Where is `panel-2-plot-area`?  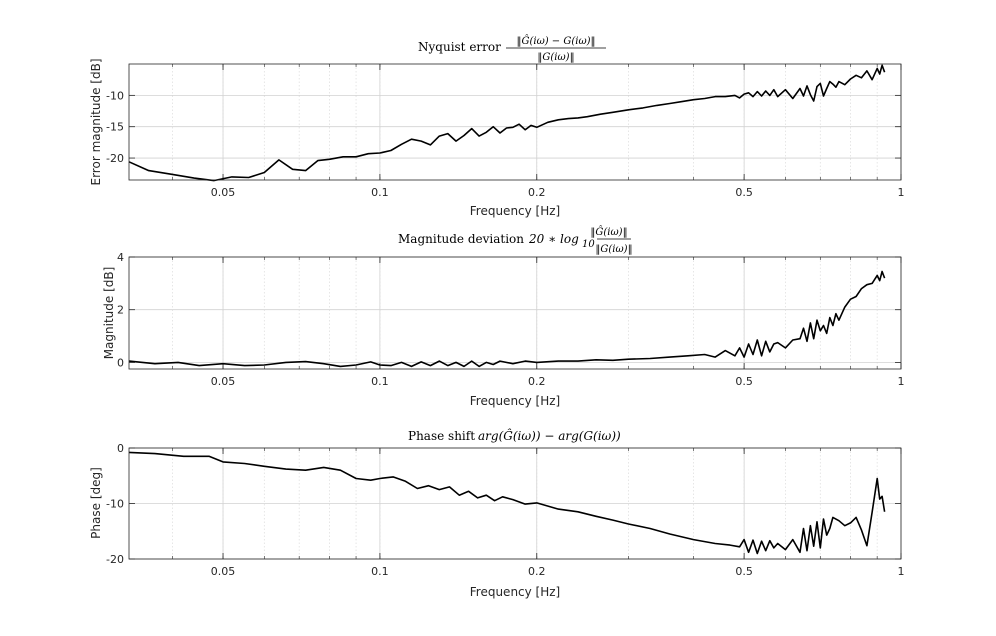
panel-2-plot-area is located at coordinates (515, 313).